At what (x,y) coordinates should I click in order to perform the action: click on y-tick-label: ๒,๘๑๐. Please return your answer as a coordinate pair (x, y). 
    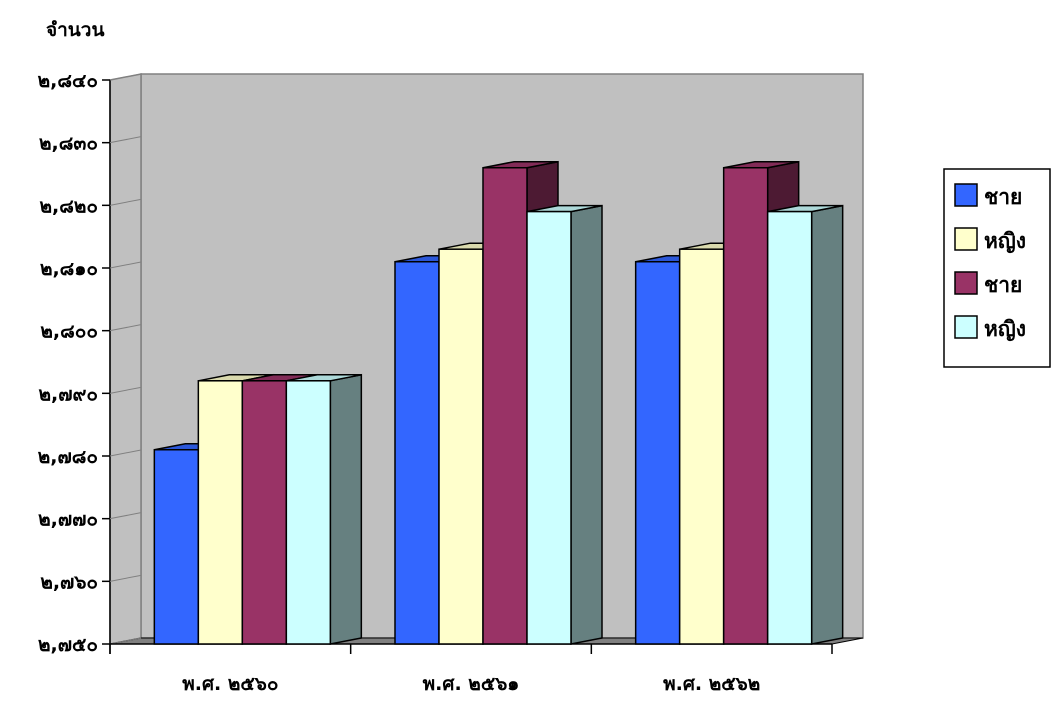
    Looking at the image, I should click on (69, 269).